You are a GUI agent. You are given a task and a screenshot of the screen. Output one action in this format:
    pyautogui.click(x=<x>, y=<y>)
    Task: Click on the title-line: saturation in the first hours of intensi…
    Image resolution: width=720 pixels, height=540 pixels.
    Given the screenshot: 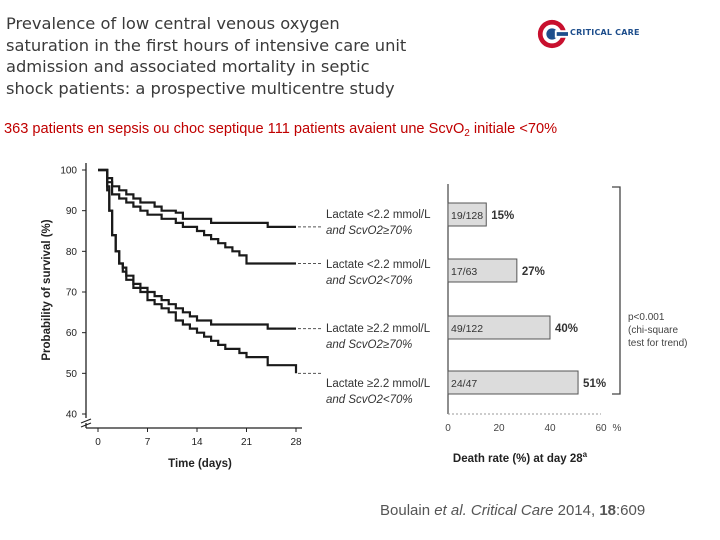 What is the action you would take?
    pyautogui.click(x=206, y=45)
    